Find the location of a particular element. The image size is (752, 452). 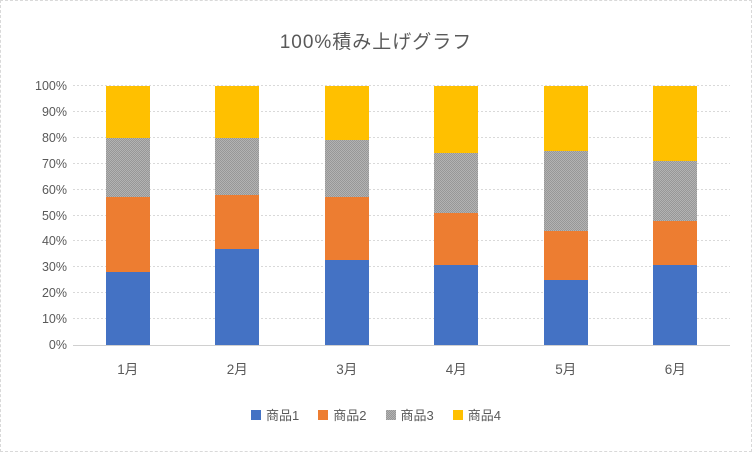

x-axis-line is located at coordinates (401, 345).